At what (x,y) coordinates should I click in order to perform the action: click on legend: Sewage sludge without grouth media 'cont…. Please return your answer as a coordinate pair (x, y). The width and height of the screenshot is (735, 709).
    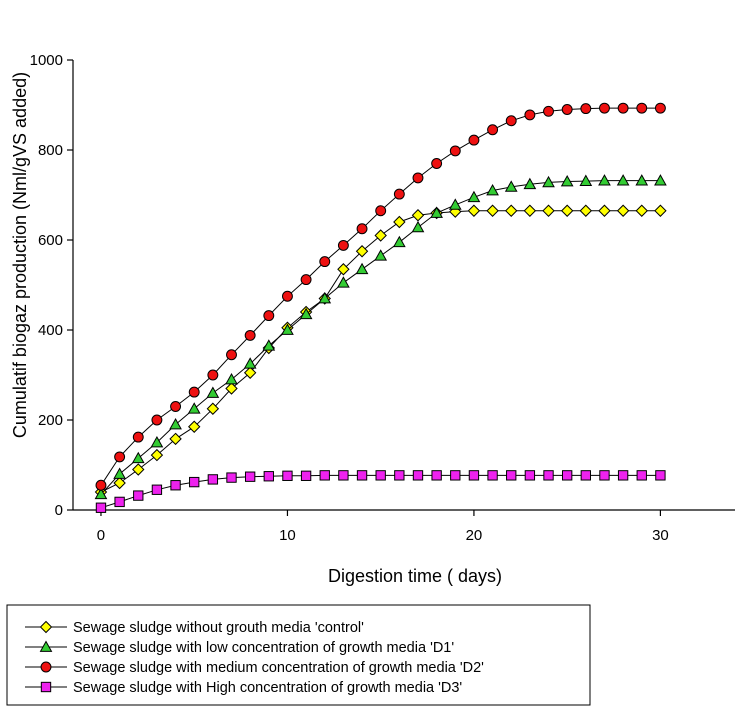
    Looking at the image, I should click on (298, 655).